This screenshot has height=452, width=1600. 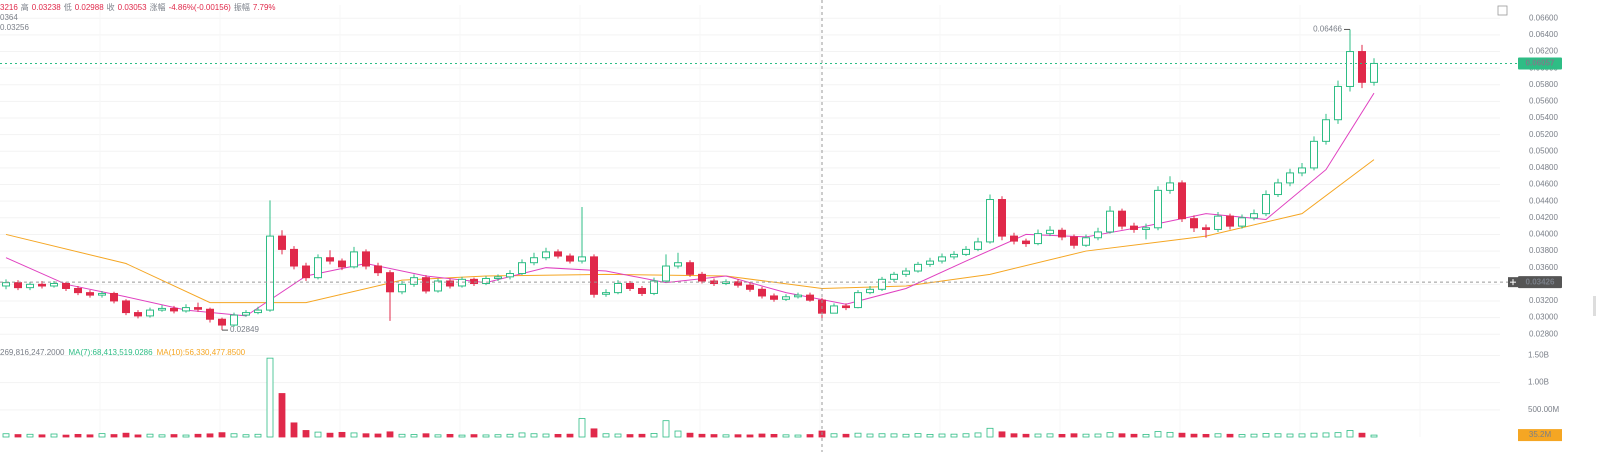 What do you see at coordinates (32, 352) in the screenshot?
I see `volume-legend-item: 269,816,247.2000` at bounding box center [32, 352].